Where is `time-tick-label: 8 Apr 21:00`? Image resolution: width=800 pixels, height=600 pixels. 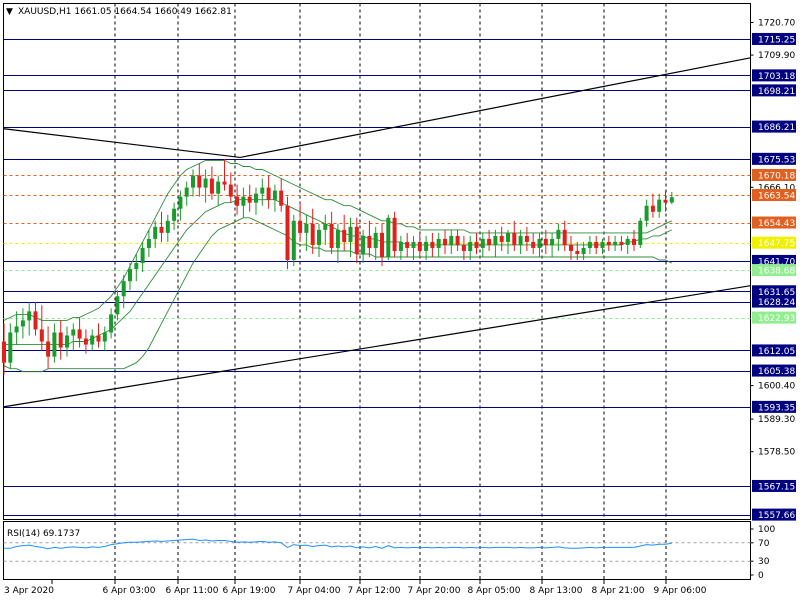
time-tick-label: 8 Apr 21:00 is located at coordinates (618, 591).